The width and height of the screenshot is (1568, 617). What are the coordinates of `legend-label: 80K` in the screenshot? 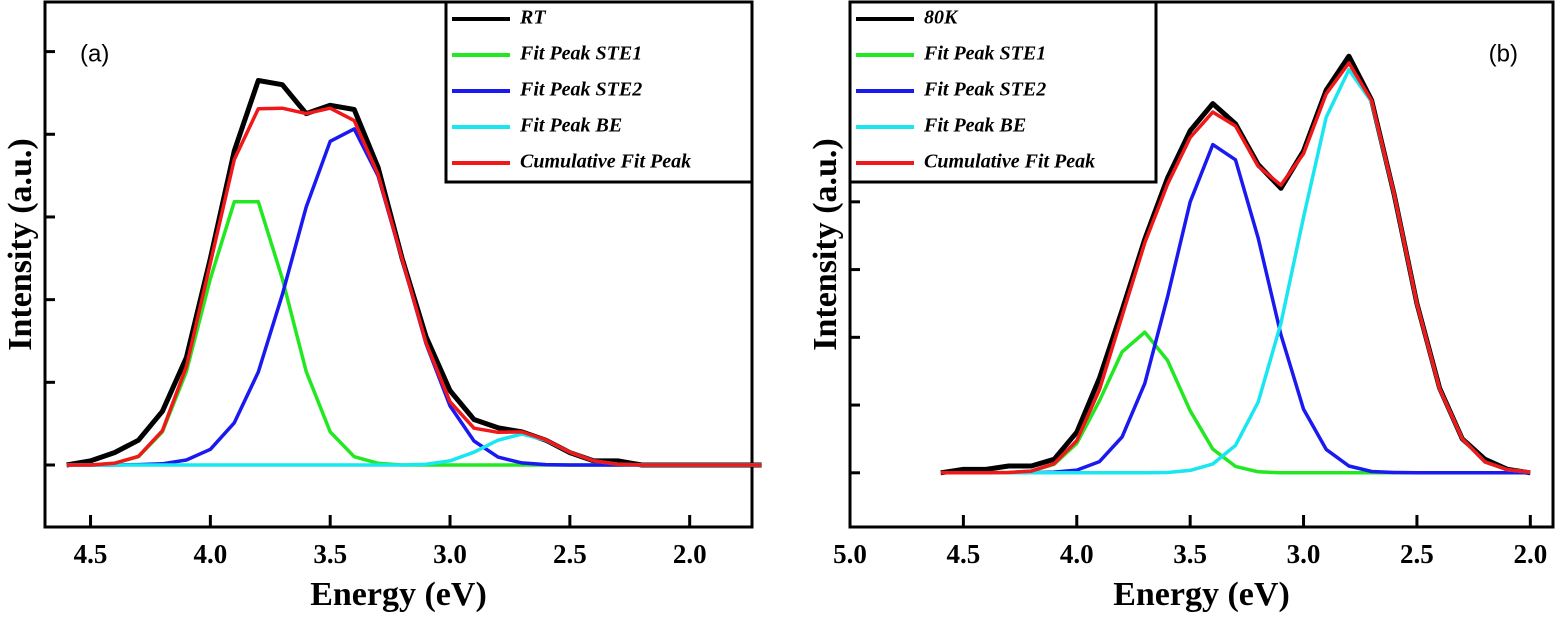 It's located at (941, 18).